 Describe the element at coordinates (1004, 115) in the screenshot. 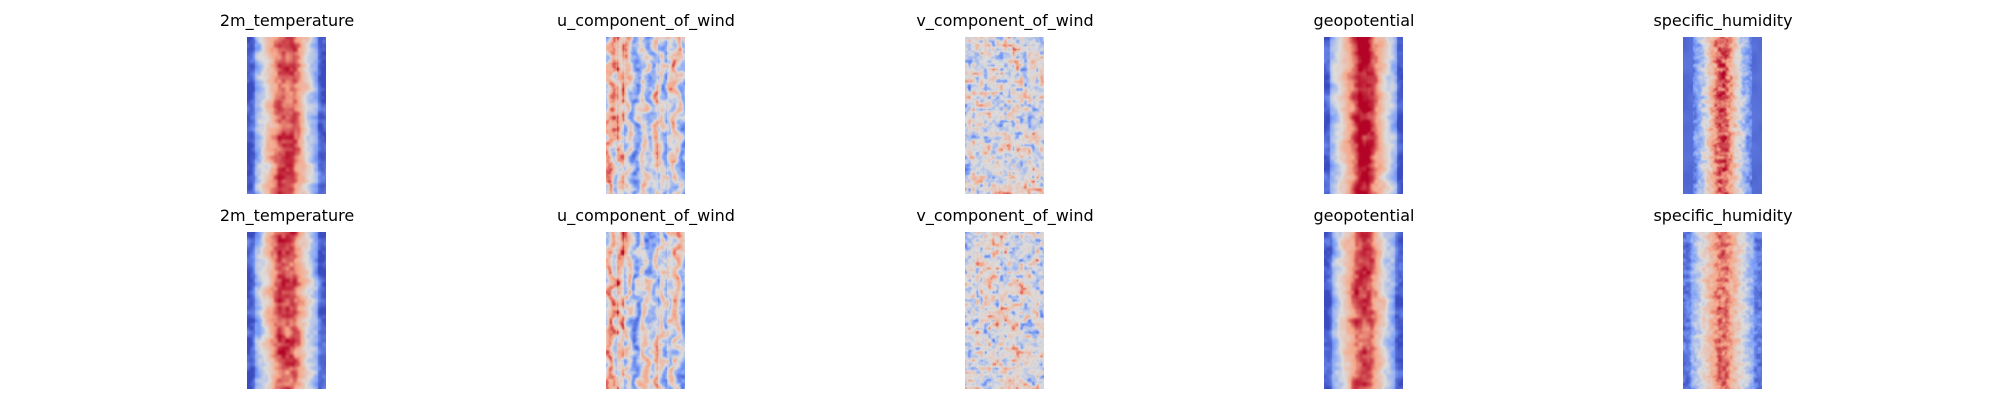

I see `heatmap-r1-c3` at that location.